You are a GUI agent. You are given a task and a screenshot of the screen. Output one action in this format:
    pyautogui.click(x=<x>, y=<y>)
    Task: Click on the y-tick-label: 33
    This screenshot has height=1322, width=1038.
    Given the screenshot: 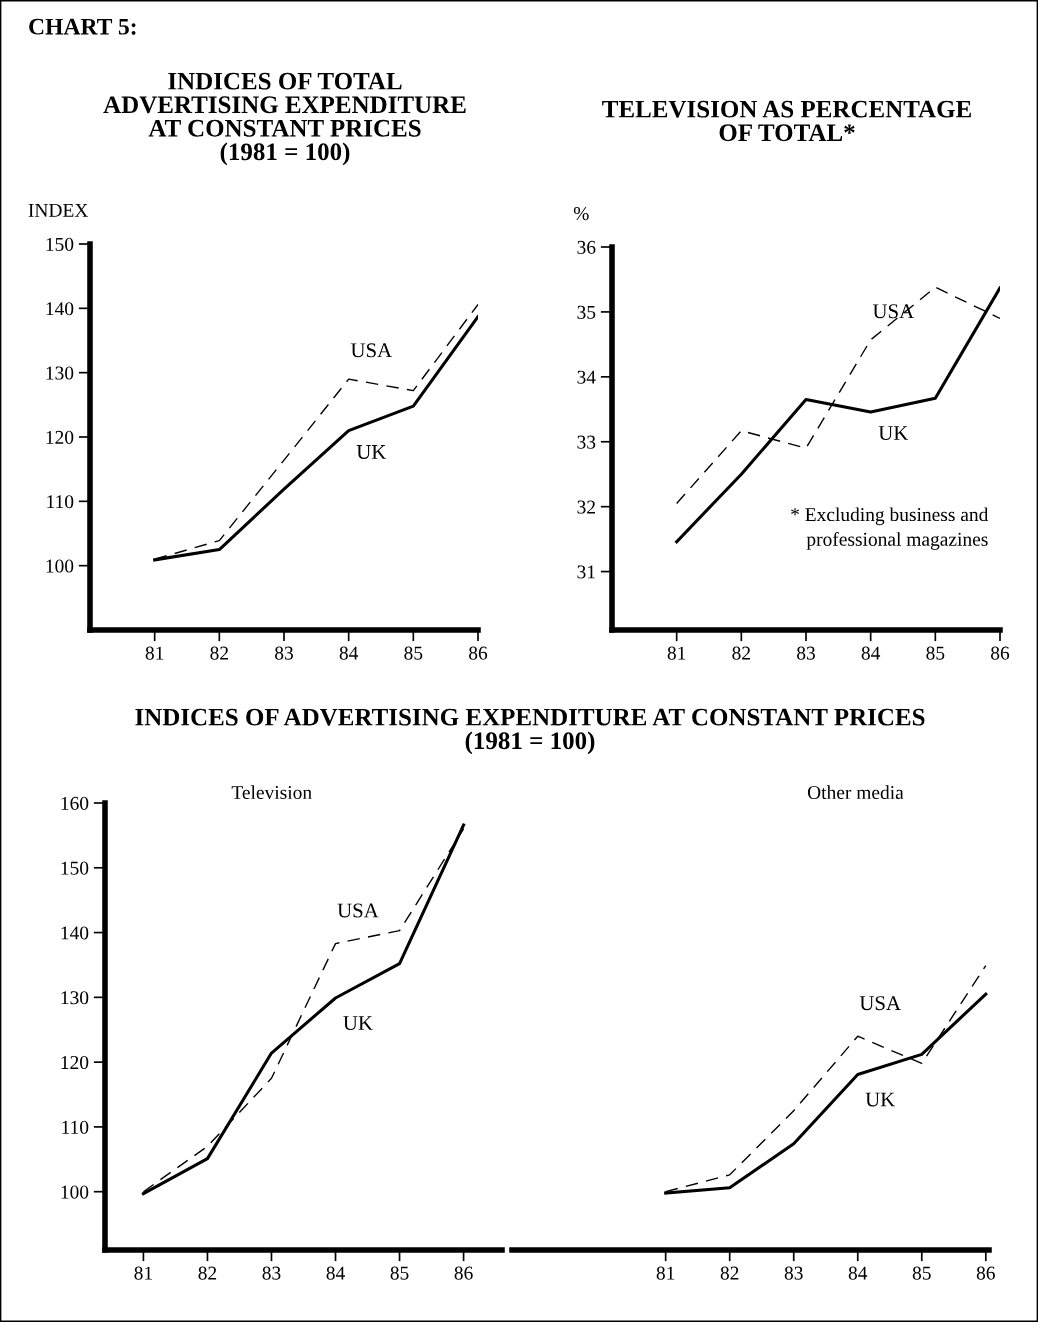 What is the action you would take?
    pyautogui.click(x=586, y=442)
    